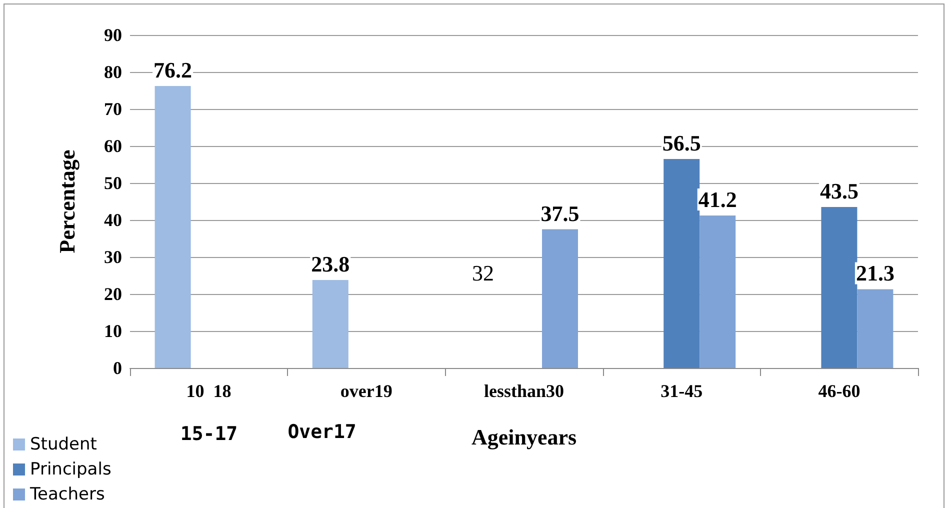 Image resolution: width=948 pixels, height=508 pixels. Describe the element at coordinates (113, 183) in the screenshot. I see `y-tick-label: 50` at that location.